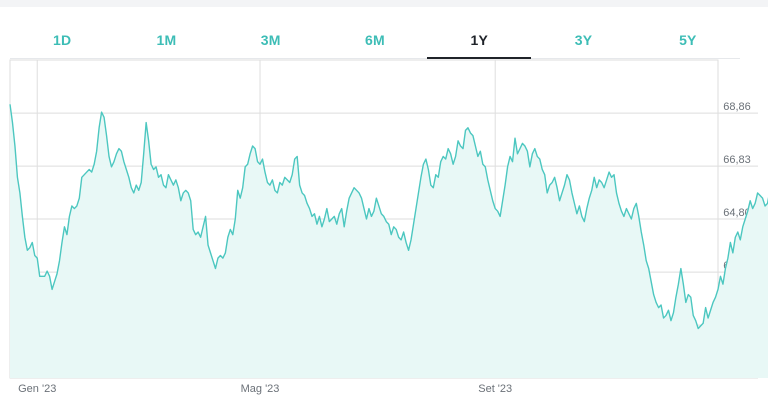 The image size is (768, 411). Describe the element at coordinates (688, 40) in the screenshot. I see `tab-5y: 5Y` at that location.